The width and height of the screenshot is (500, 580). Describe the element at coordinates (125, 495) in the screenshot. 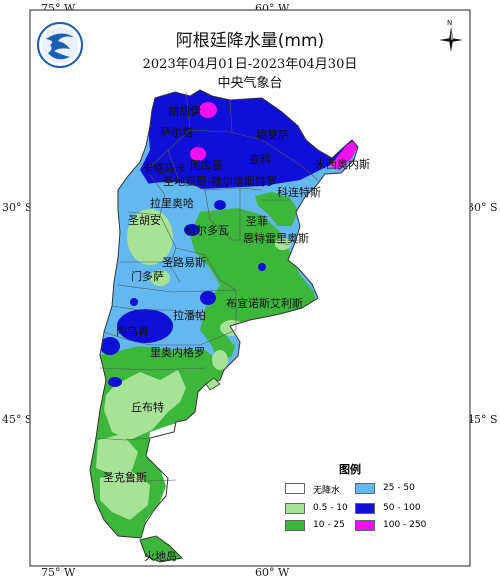

I see `zone-05-10-santacruz-south` at that location.